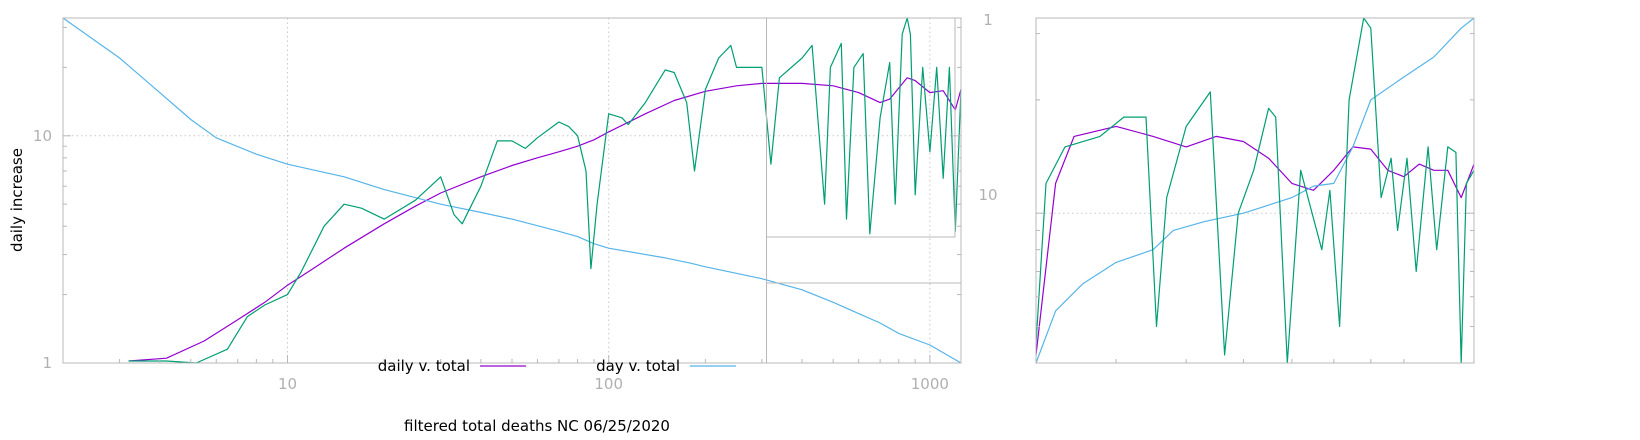 The height and width of the screenshot is (440, 1640). I want to click on zoom-region-box, so click(861, 127).